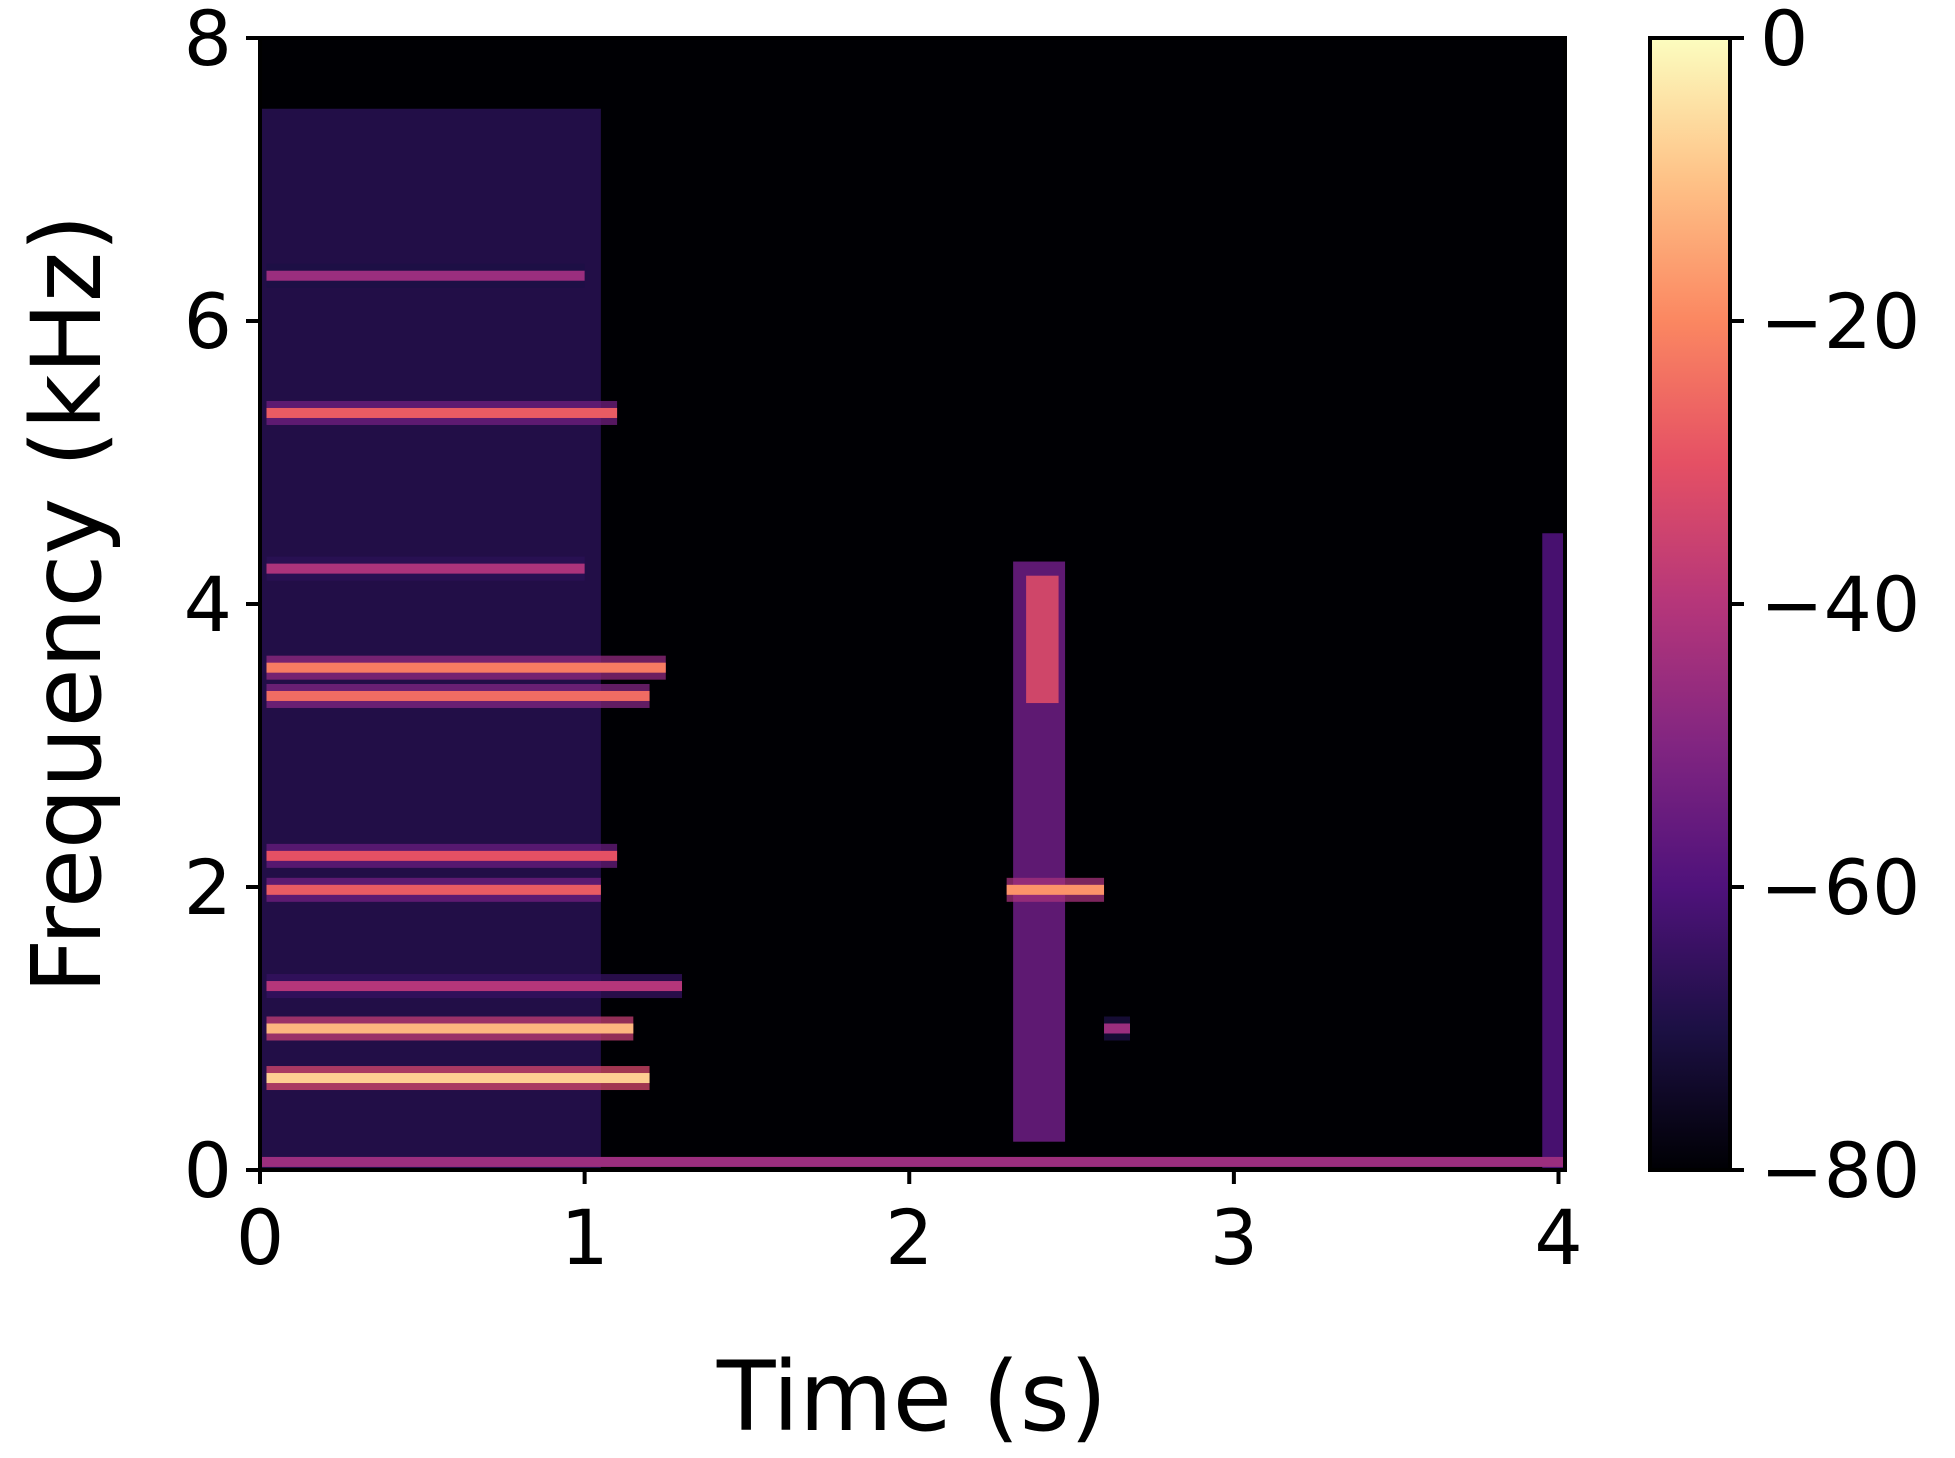  I want to click on colorbar-tick-label: −20, so click(1840, 321).